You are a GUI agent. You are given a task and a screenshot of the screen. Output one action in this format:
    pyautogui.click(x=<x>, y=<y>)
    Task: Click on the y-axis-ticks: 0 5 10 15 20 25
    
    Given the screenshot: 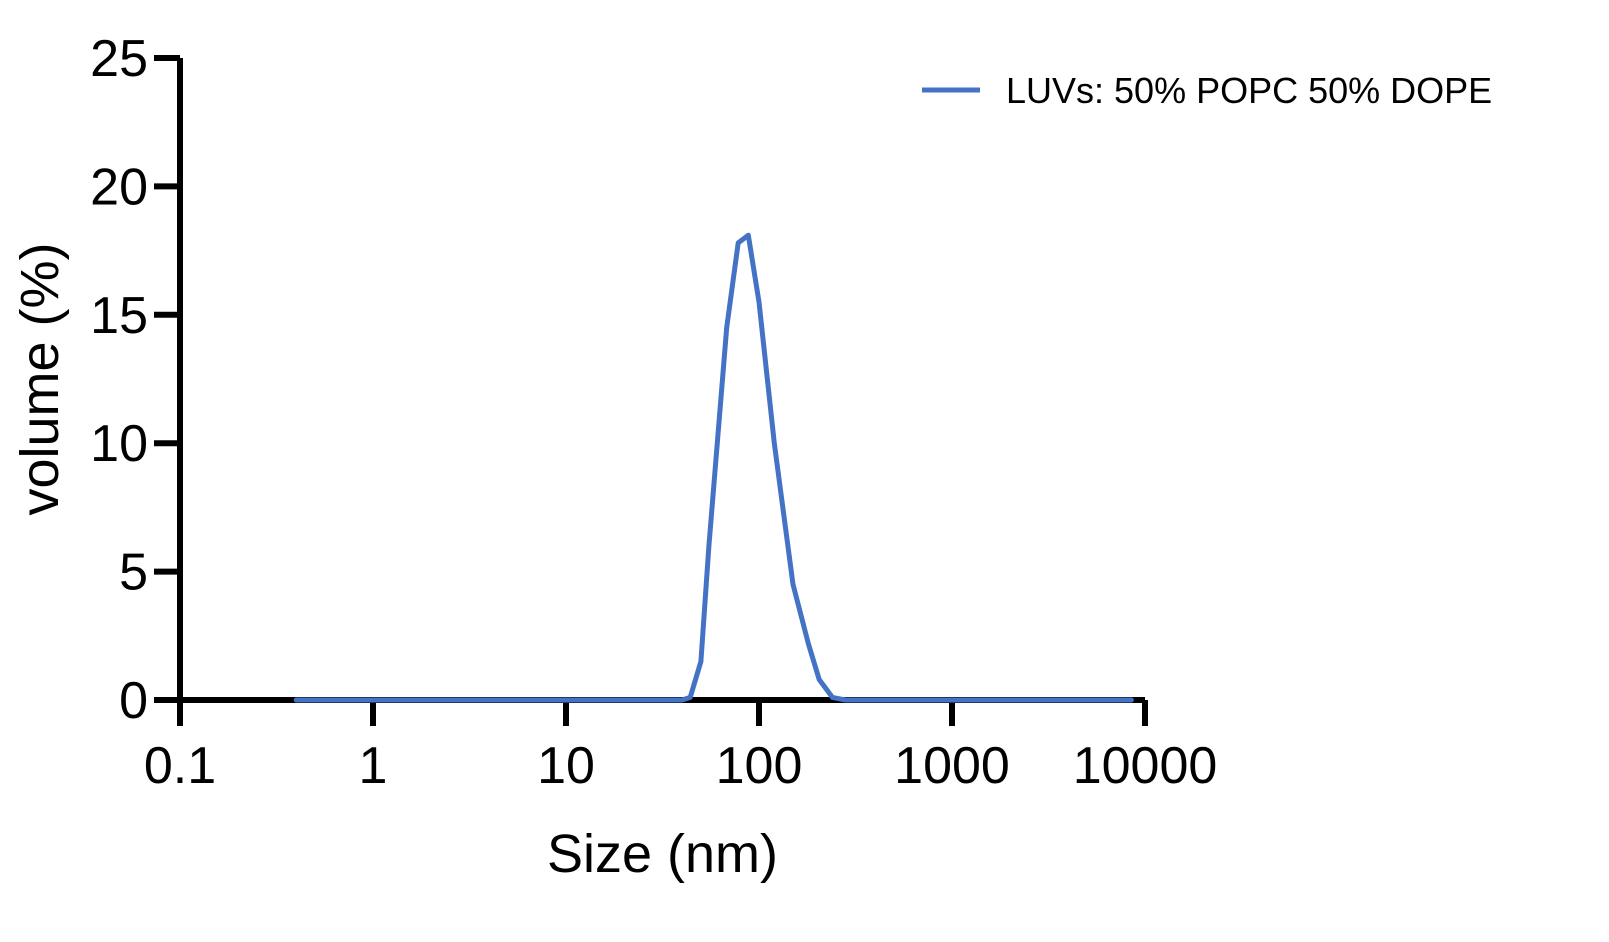 What is the action you would take?
    pyautogui.click(x=135, y=380)
    